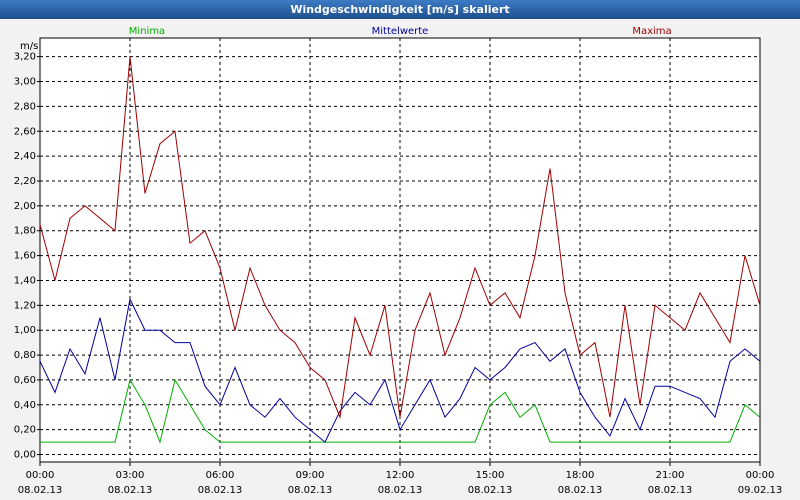 This screenshot has width=800, height=500. What do you see at coordinates (25, 82) in the screenshot?
I see `y-tick-label: 3,00` at bounding box center [25, 82].